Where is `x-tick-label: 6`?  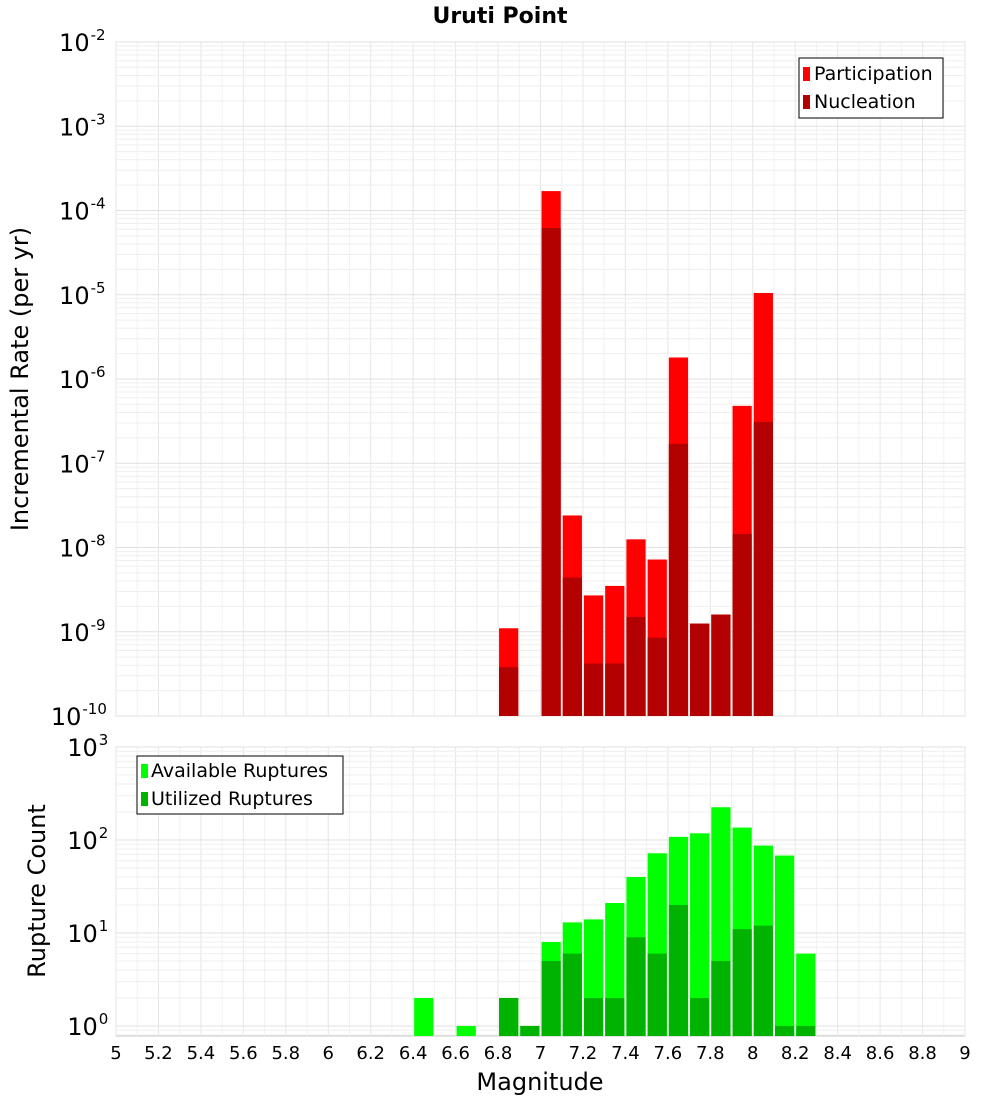 x-tick-label: 6 is located at coordinates (328, 1053).